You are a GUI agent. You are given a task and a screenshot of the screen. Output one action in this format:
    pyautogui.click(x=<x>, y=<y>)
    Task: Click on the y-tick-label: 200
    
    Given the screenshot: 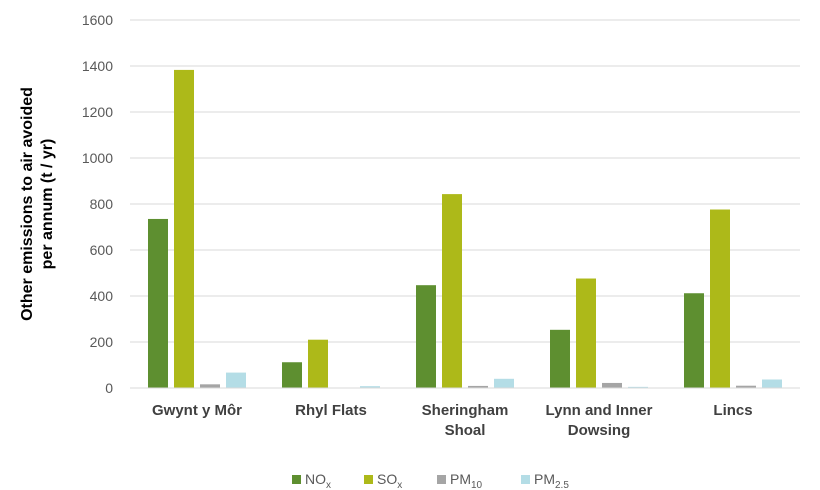 What is the action you would take?
    pyautogui.click(x=102, y=342)
    